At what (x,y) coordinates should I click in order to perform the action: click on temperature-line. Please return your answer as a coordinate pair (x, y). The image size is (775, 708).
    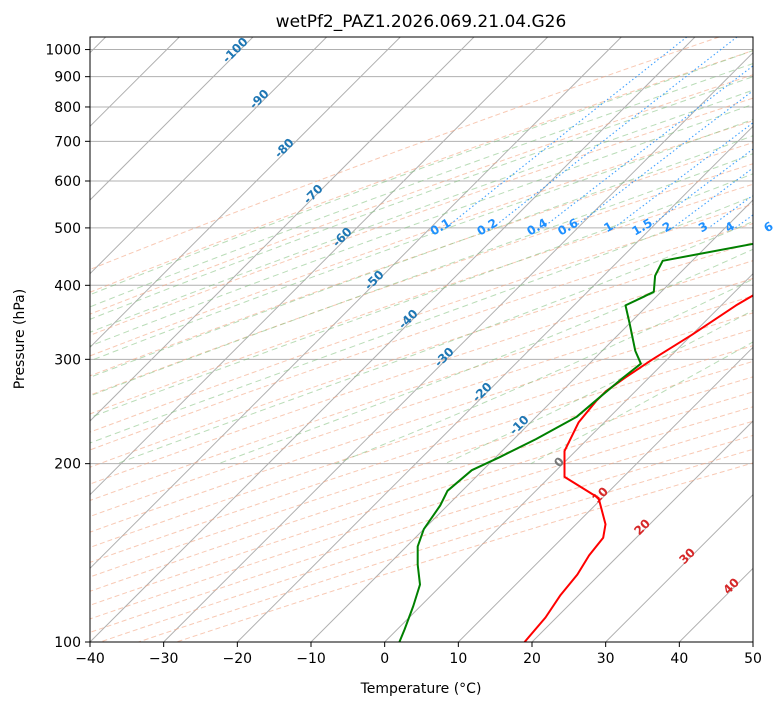
    Looking at the image, I should click on (638, 468).